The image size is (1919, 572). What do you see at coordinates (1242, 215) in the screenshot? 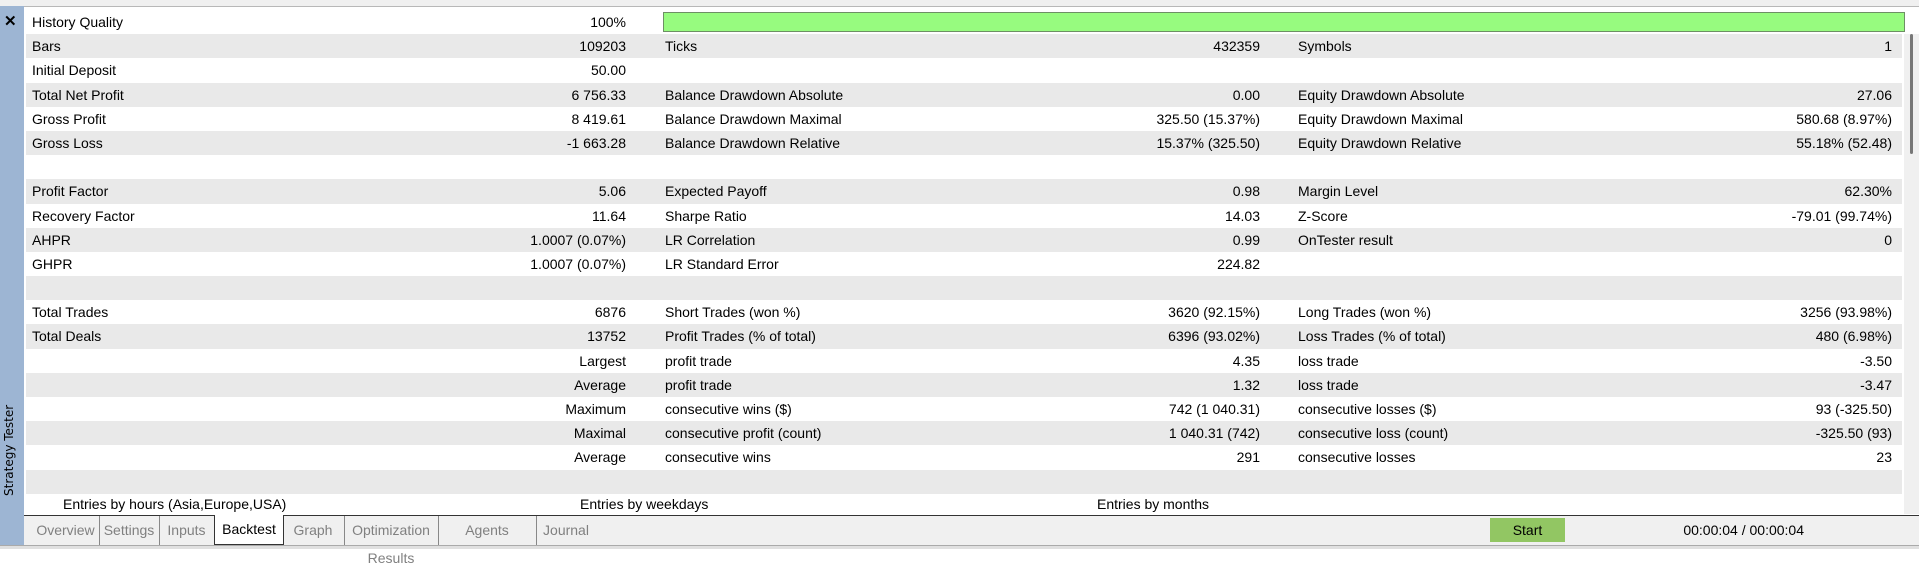
I see `stat-value: 14.03` at bounding box center [1242, 215].